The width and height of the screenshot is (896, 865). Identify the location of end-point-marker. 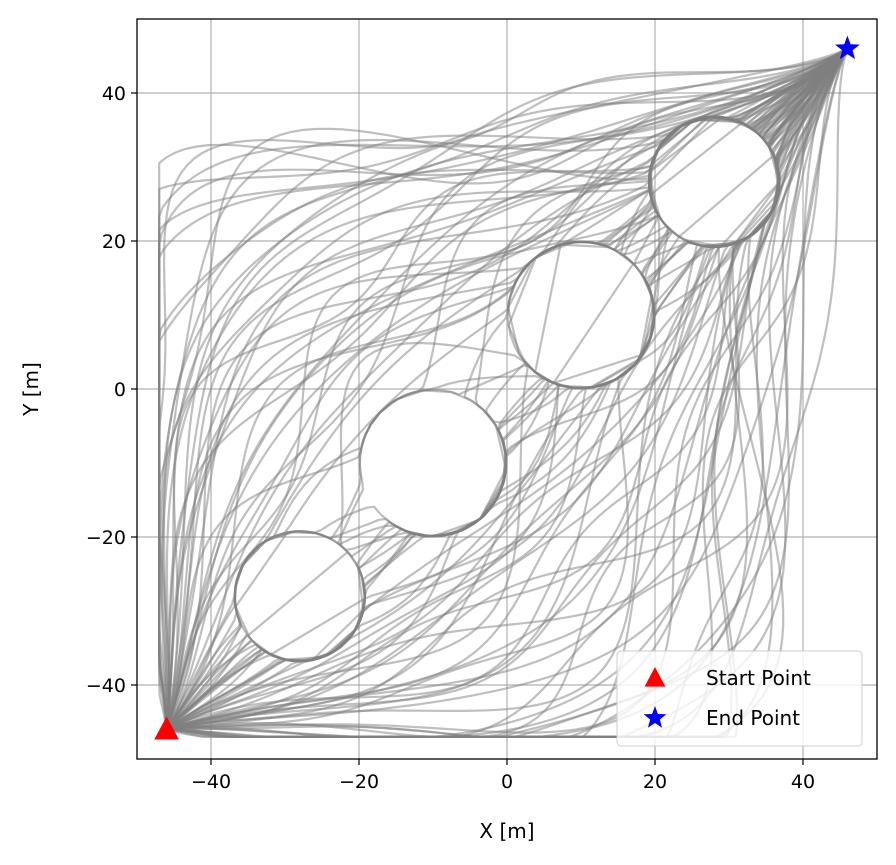
(847, 47).